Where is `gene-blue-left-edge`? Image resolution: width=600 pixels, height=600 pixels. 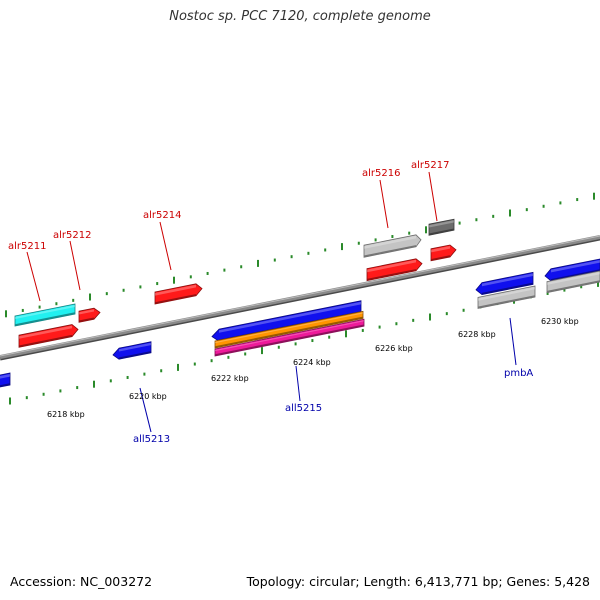
gene-blue-left-edge is located at coordinates (5, 380).